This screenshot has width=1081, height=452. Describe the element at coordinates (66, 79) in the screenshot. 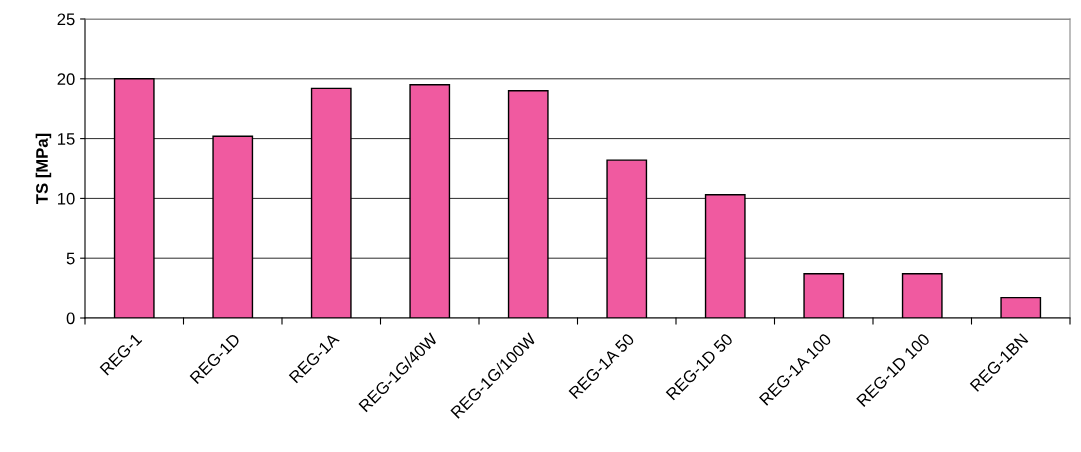

I see `y-tick-label: 20` at that location.